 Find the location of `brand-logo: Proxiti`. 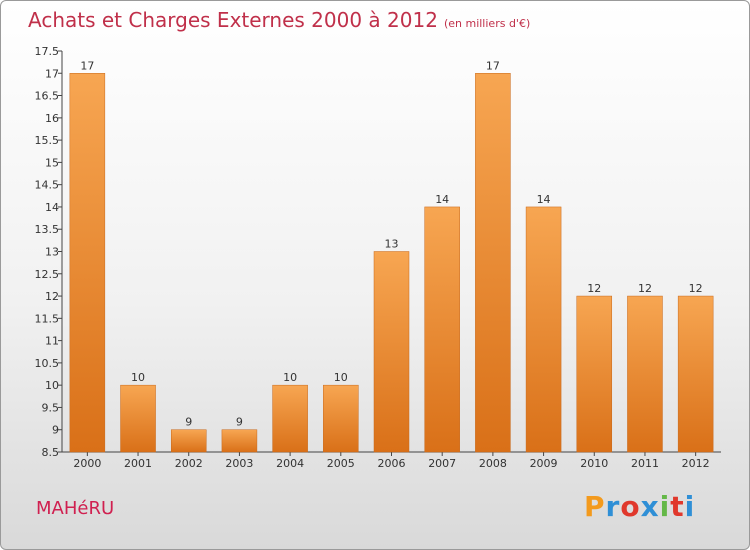

brand-logo: Proxiti is located at coordinates (639, 506).